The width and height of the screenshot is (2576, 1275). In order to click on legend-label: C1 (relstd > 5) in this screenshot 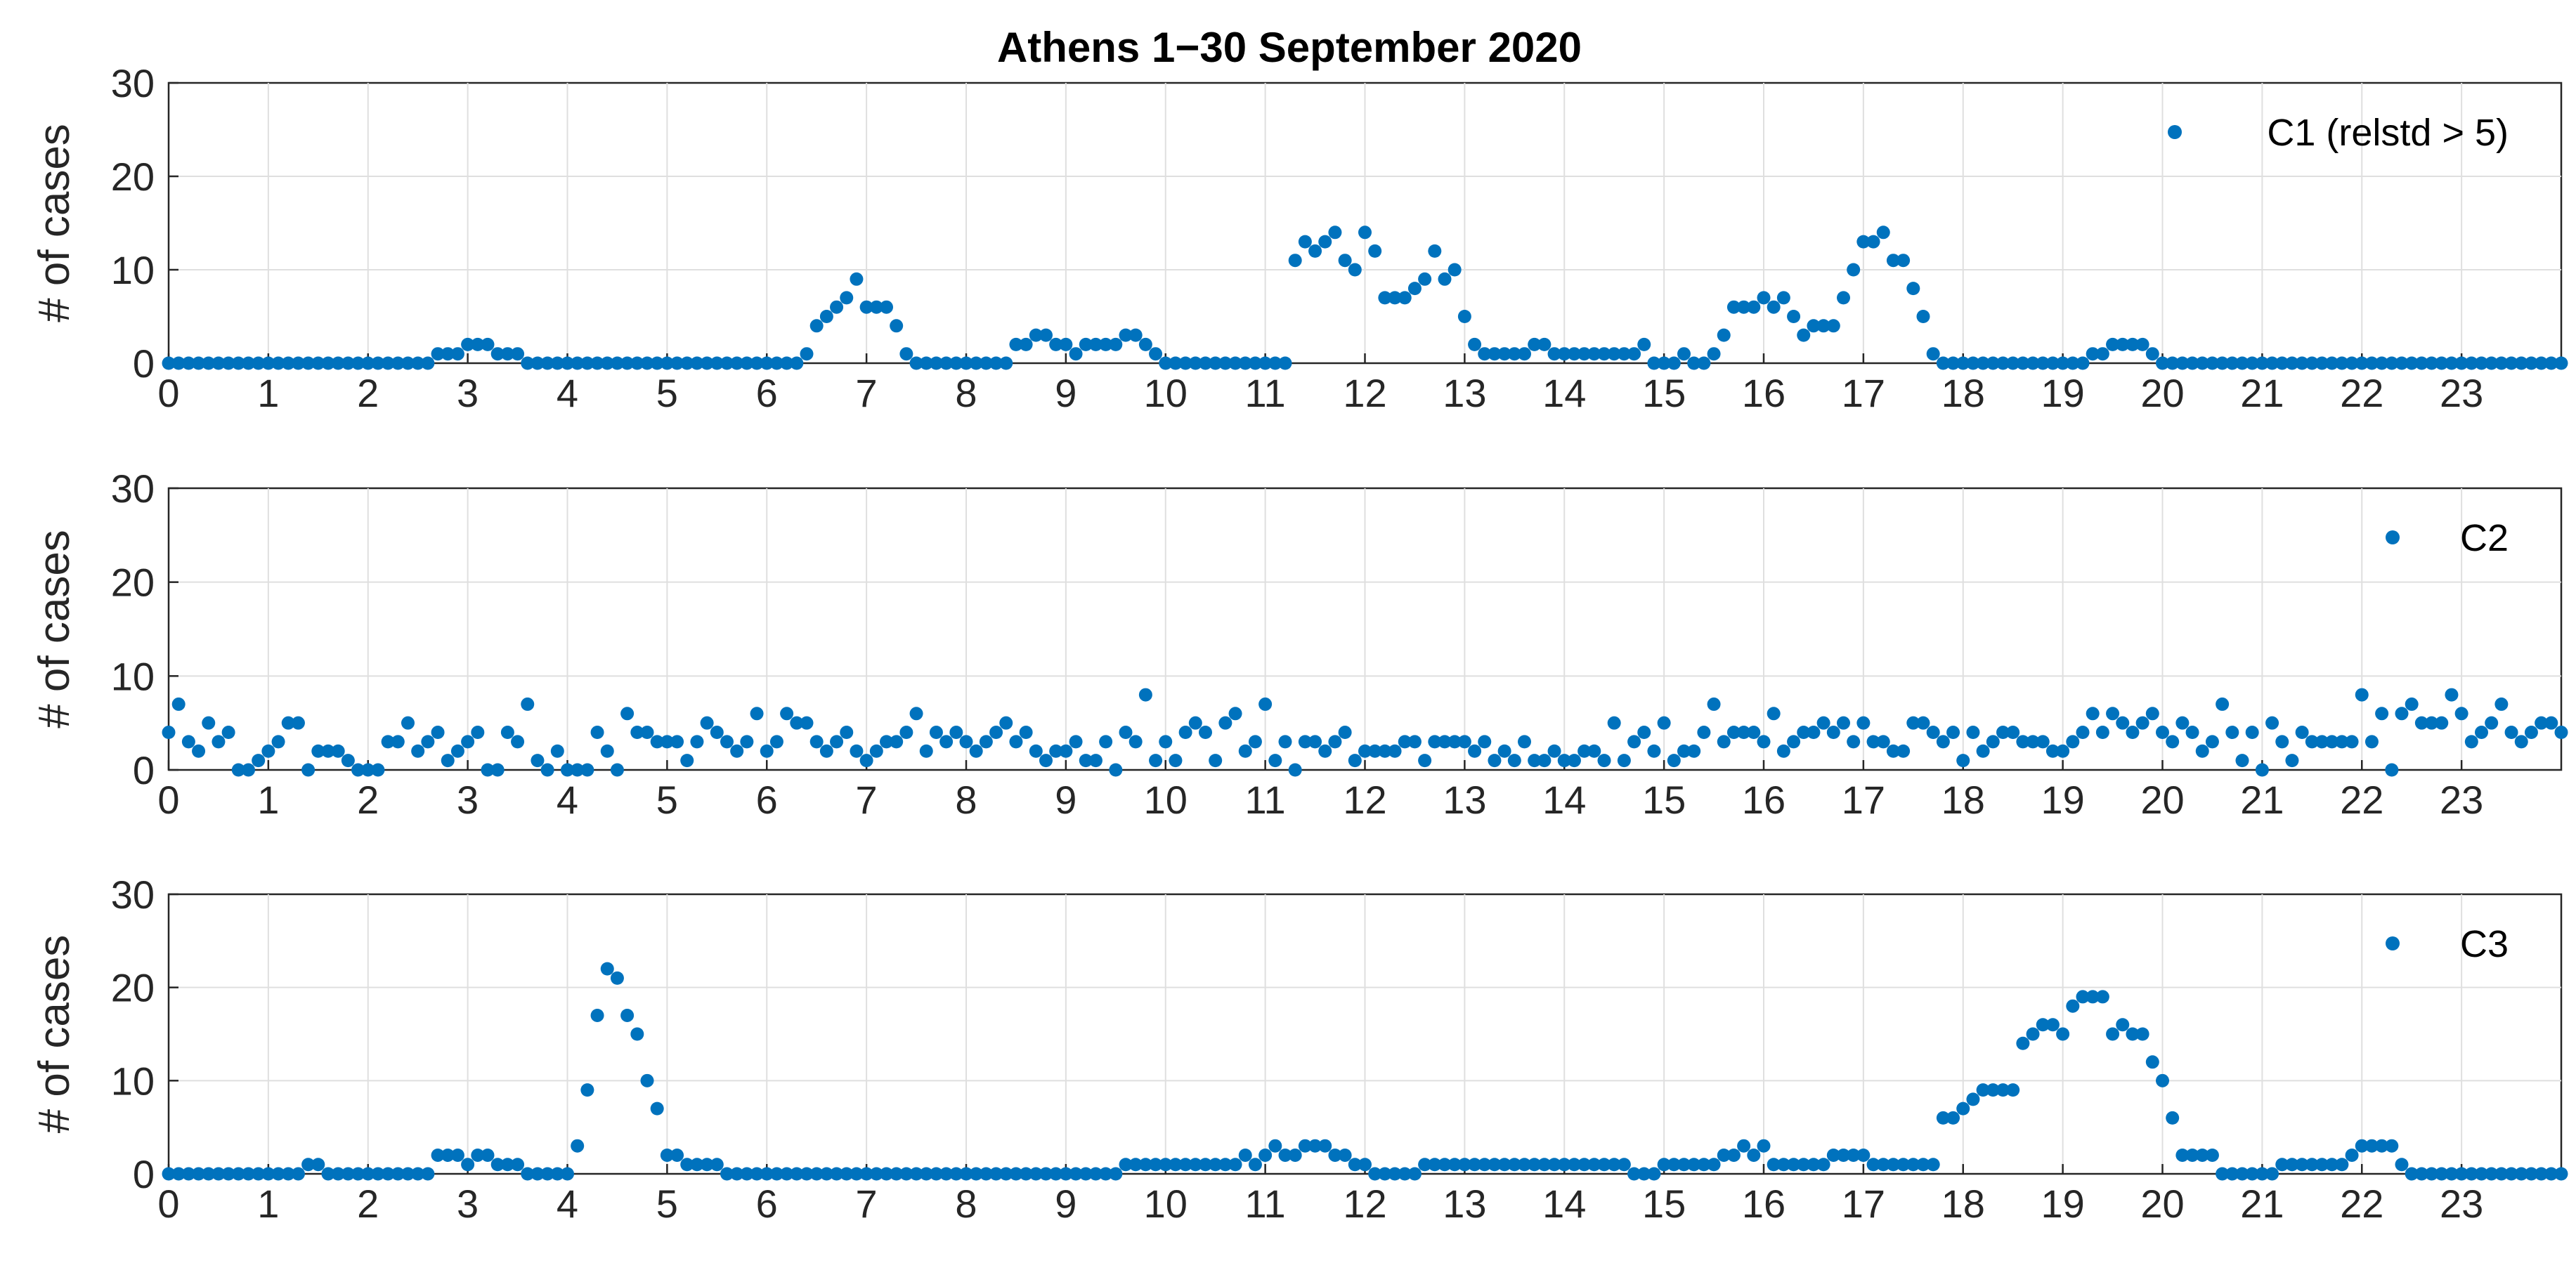, I will do `click(2388, 133)`.